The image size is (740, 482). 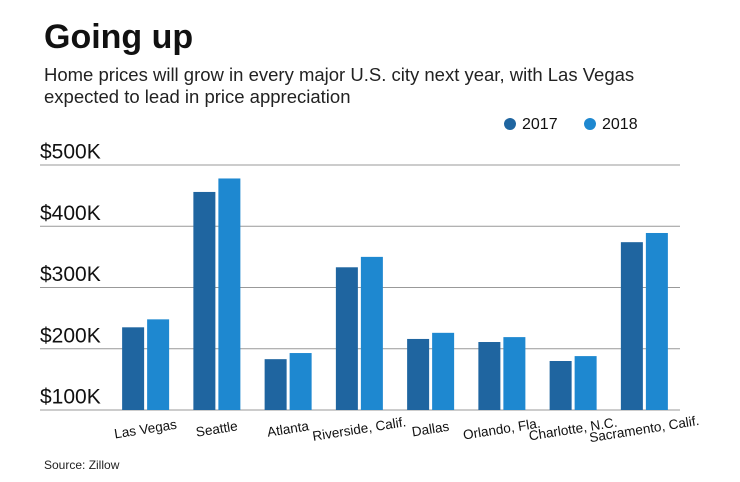 What do you see at coordinates (431, 429) in the screenshot?
I see `x-tick-label: Dallas` at bounding box center [431, 429].